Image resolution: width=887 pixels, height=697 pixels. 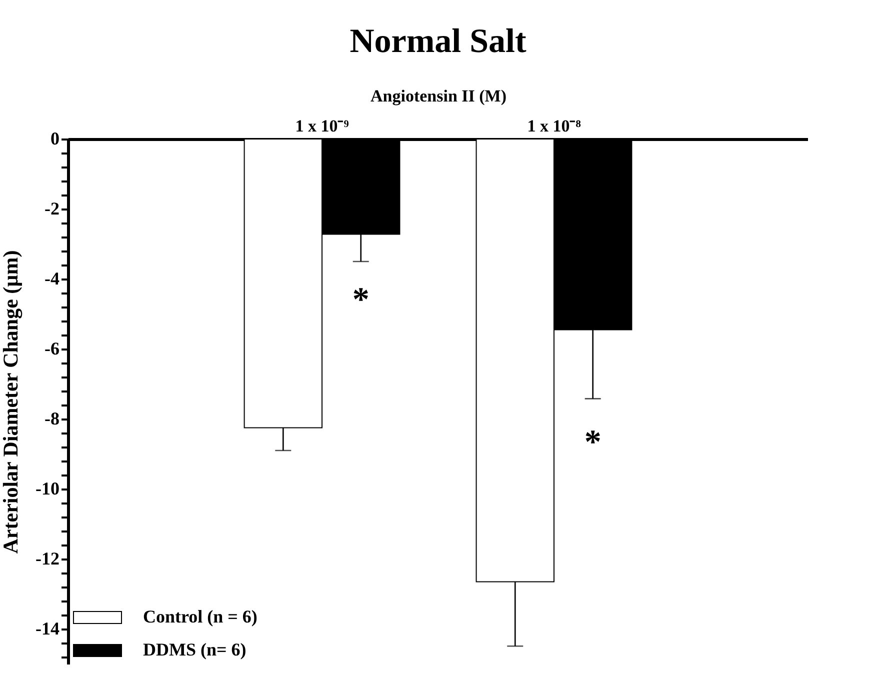 What do you see at coordinates (48, 558) in the screenshot?
I see `y-tick-label: -12` at bounding box center [48, 558].